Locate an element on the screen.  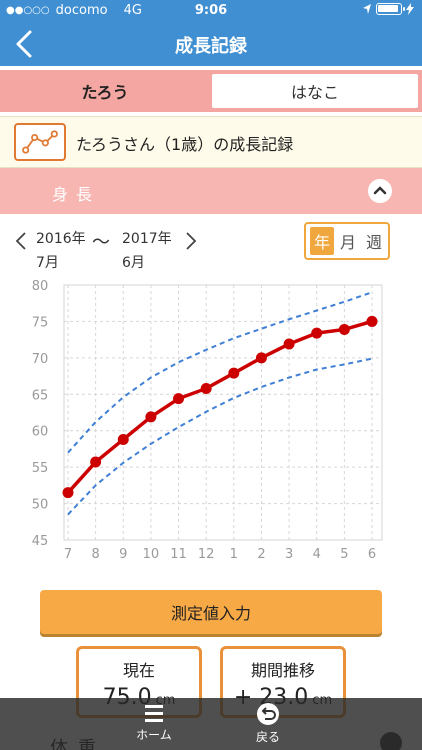
range-end-year: 2017年 is located at coordinates (147, 239).